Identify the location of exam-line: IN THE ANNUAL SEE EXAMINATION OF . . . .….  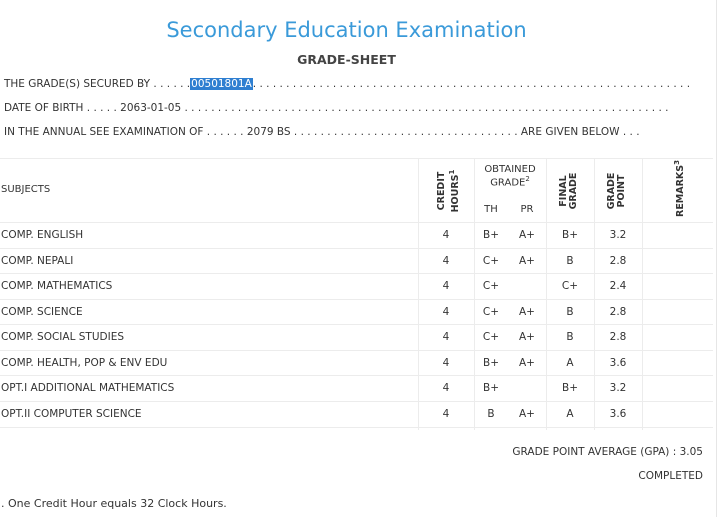
(322, 132).